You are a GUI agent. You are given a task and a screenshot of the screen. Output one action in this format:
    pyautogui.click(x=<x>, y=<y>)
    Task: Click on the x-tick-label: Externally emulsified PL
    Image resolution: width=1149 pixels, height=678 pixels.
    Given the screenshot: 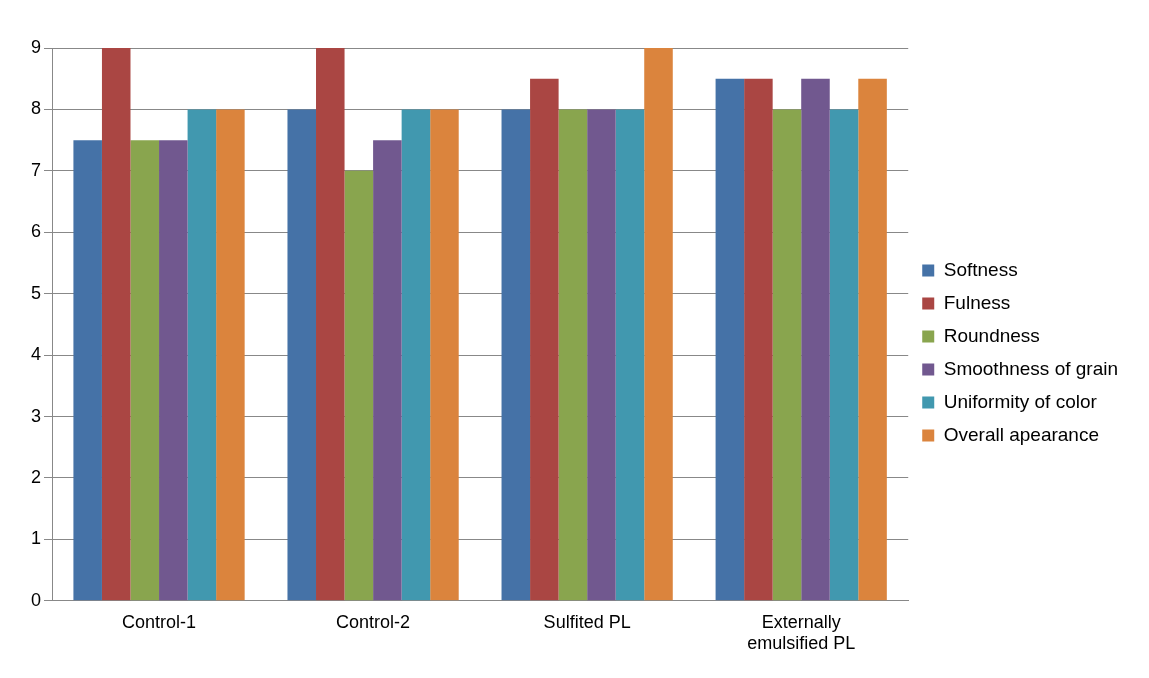 What is the action you would take?
    pyautogui.click(x=801, y=632)
    